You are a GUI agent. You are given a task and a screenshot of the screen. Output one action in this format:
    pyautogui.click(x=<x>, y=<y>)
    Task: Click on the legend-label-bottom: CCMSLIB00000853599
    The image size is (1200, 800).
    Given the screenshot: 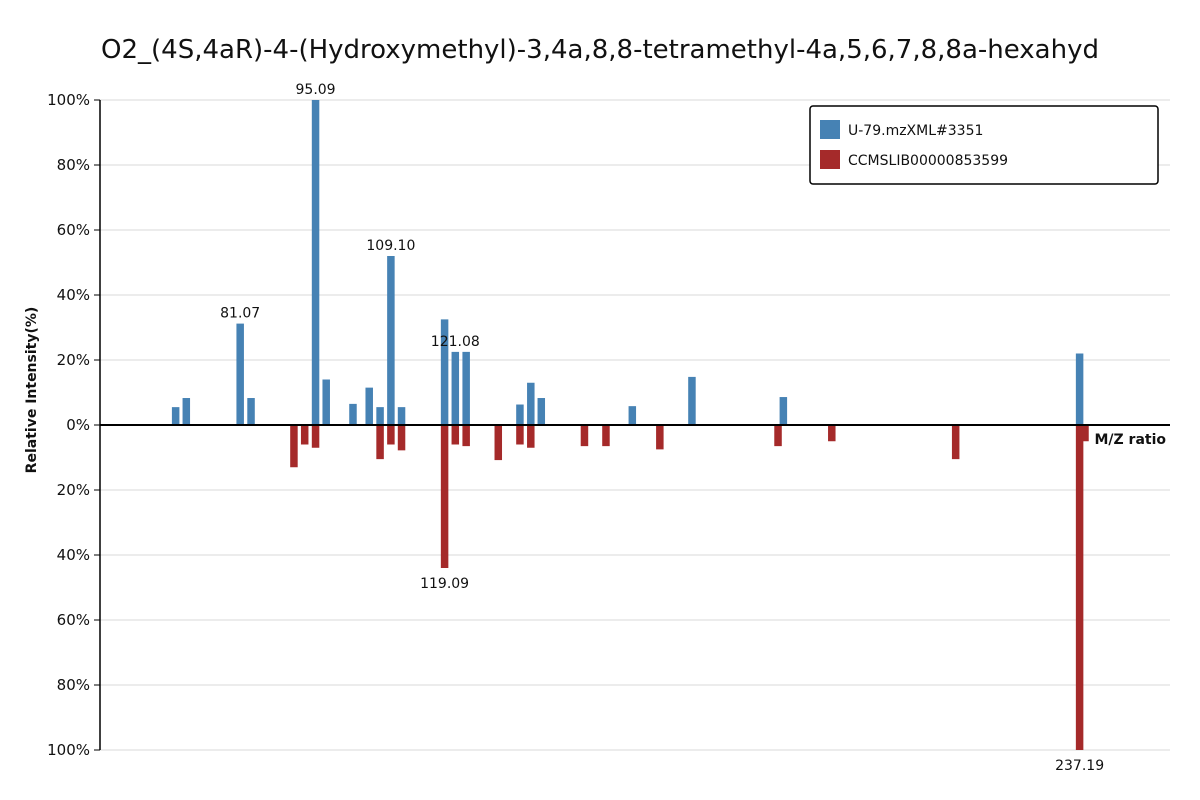 What is the action you would take?
    pyautogui.click(x=928, y=161)
    